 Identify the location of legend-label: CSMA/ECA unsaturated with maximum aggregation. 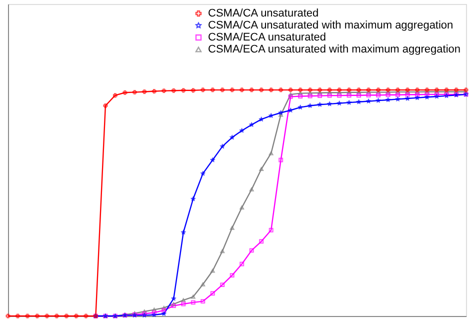
(334, 50).